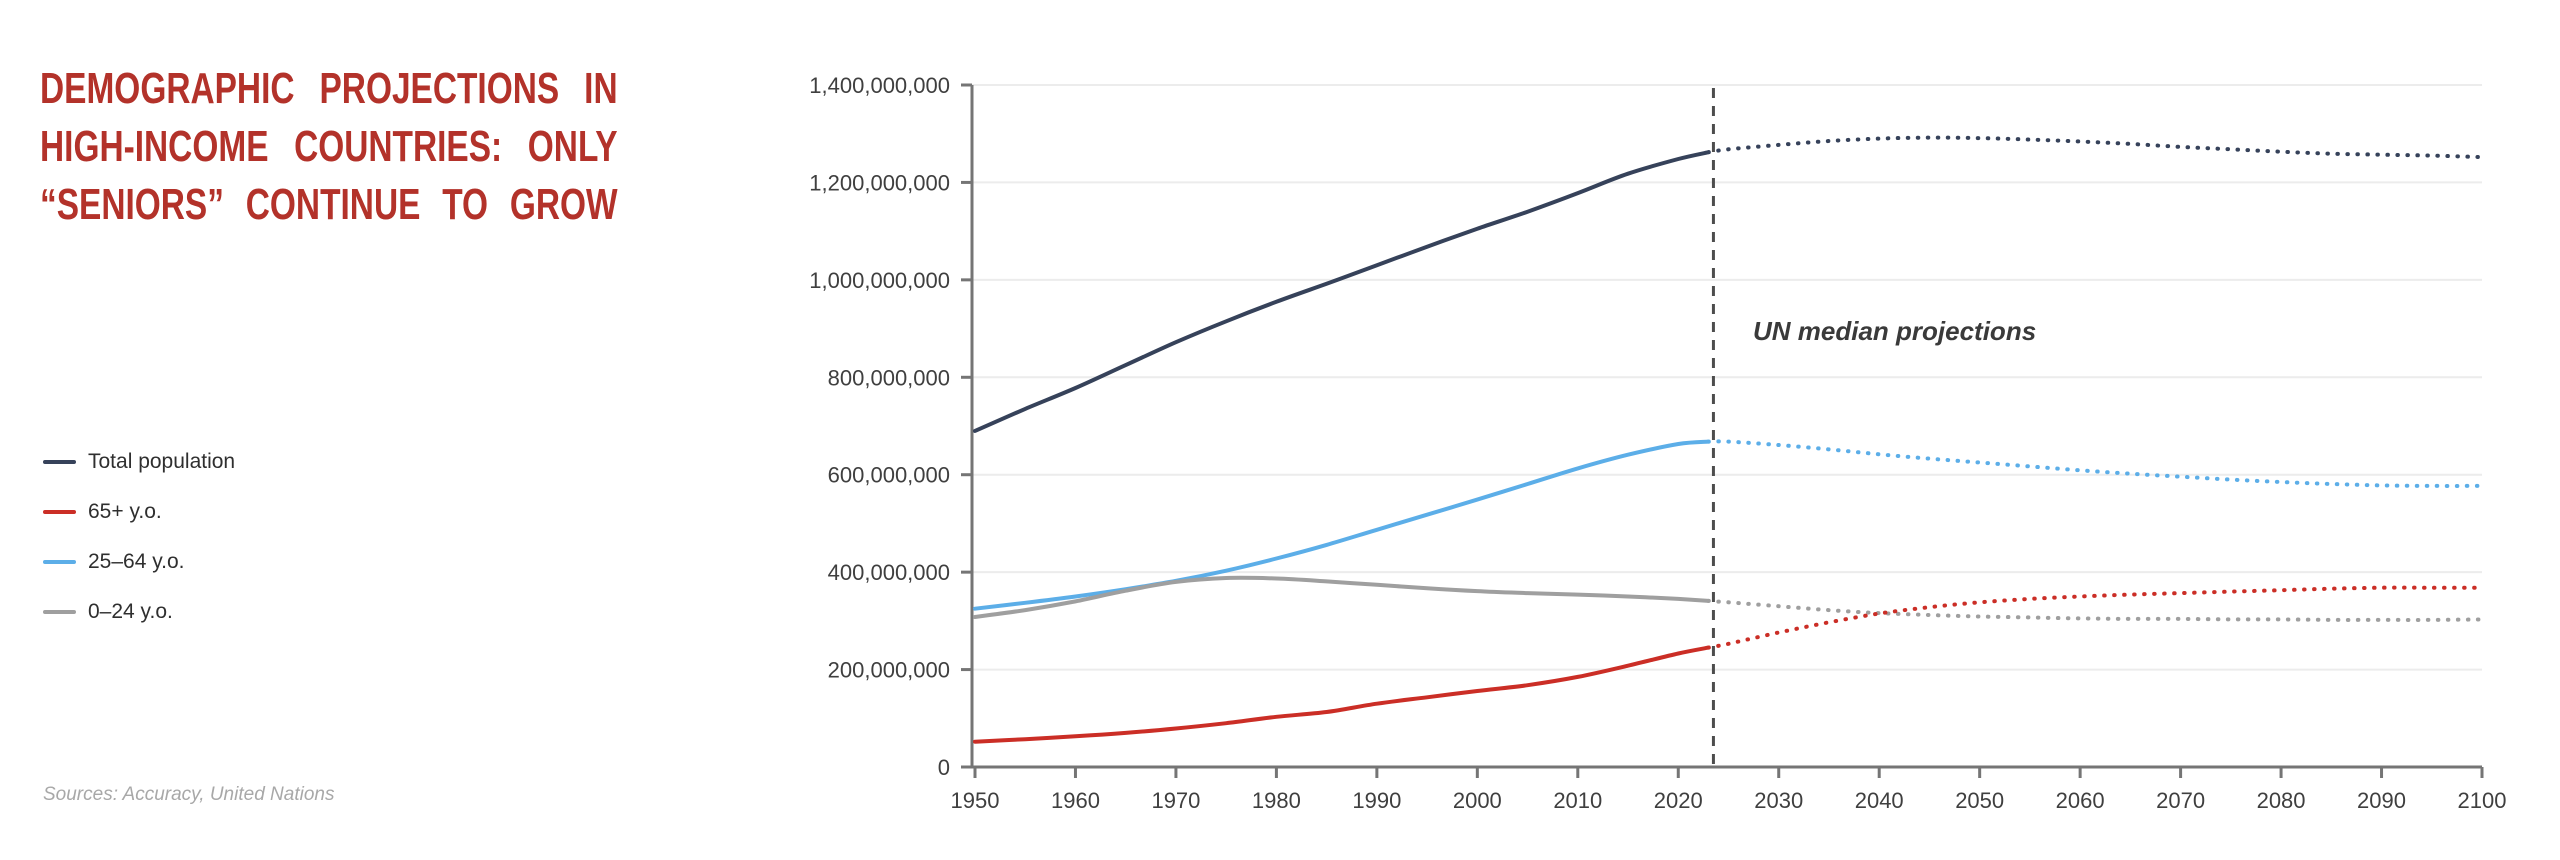 This screenshot has width=2560, height=860. What do you see at coordinates (1342, 597) in the screenshot?
I see `series-line-0-24-y-o` at bounding box center [1342, 597].